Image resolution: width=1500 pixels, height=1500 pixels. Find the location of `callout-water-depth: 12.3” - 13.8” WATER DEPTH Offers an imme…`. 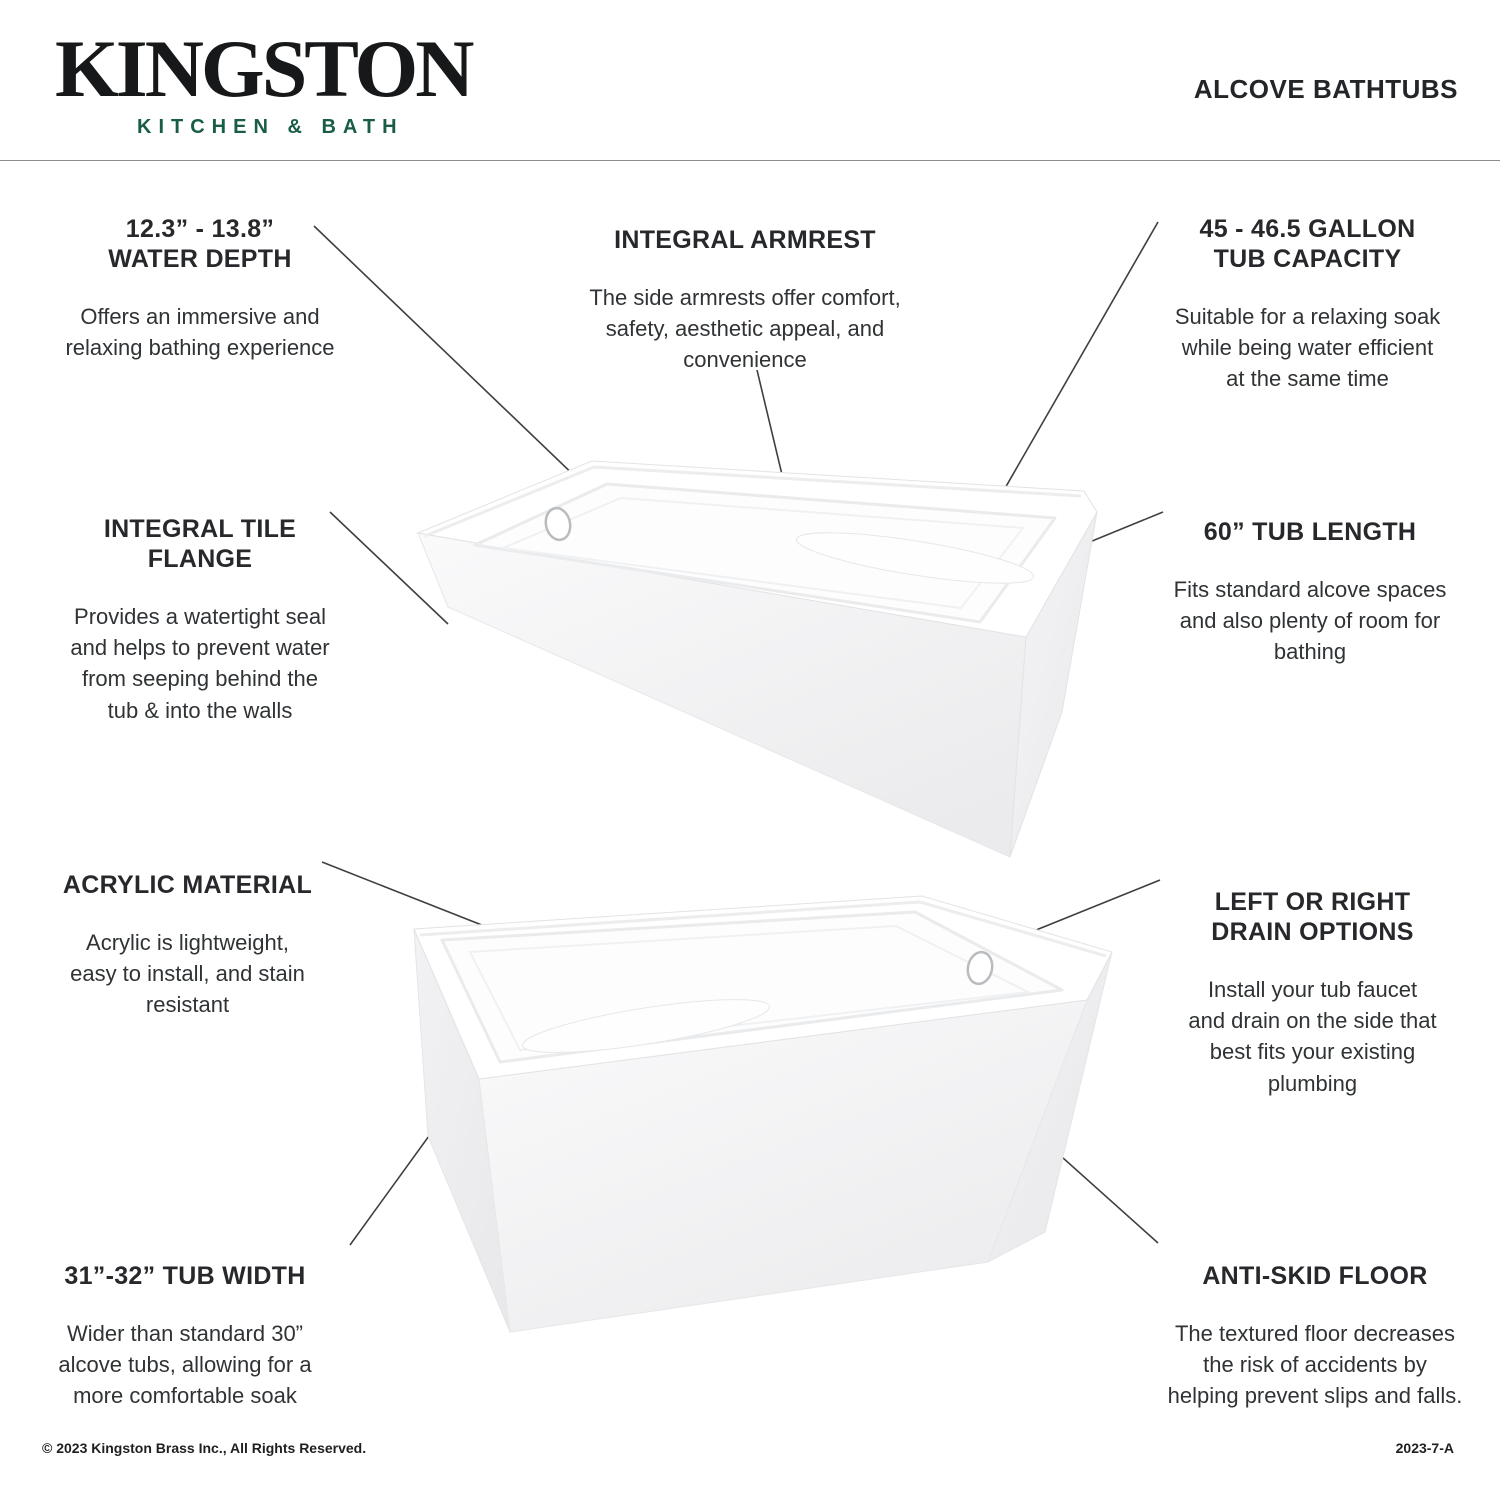

callout-water-depth: 12.3” - 13.8” WATER DEPTH Offers an imme… is located at coordinates (200, 288).